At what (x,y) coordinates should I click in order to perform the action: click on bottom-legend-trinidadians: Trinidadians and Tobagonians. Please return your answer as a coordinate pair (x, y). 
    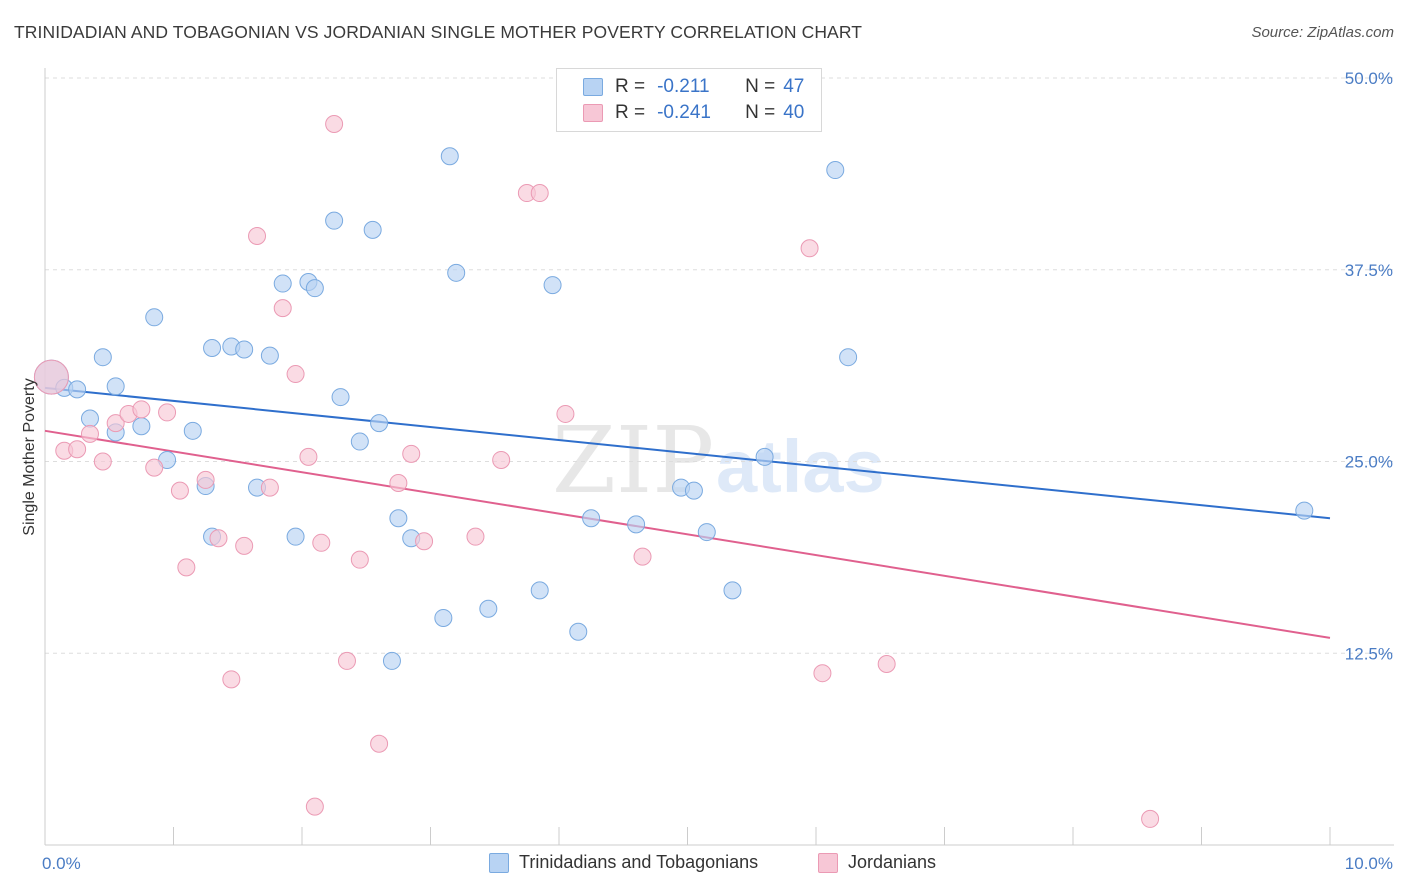
    Looking at the image, I should click on (623, 862).